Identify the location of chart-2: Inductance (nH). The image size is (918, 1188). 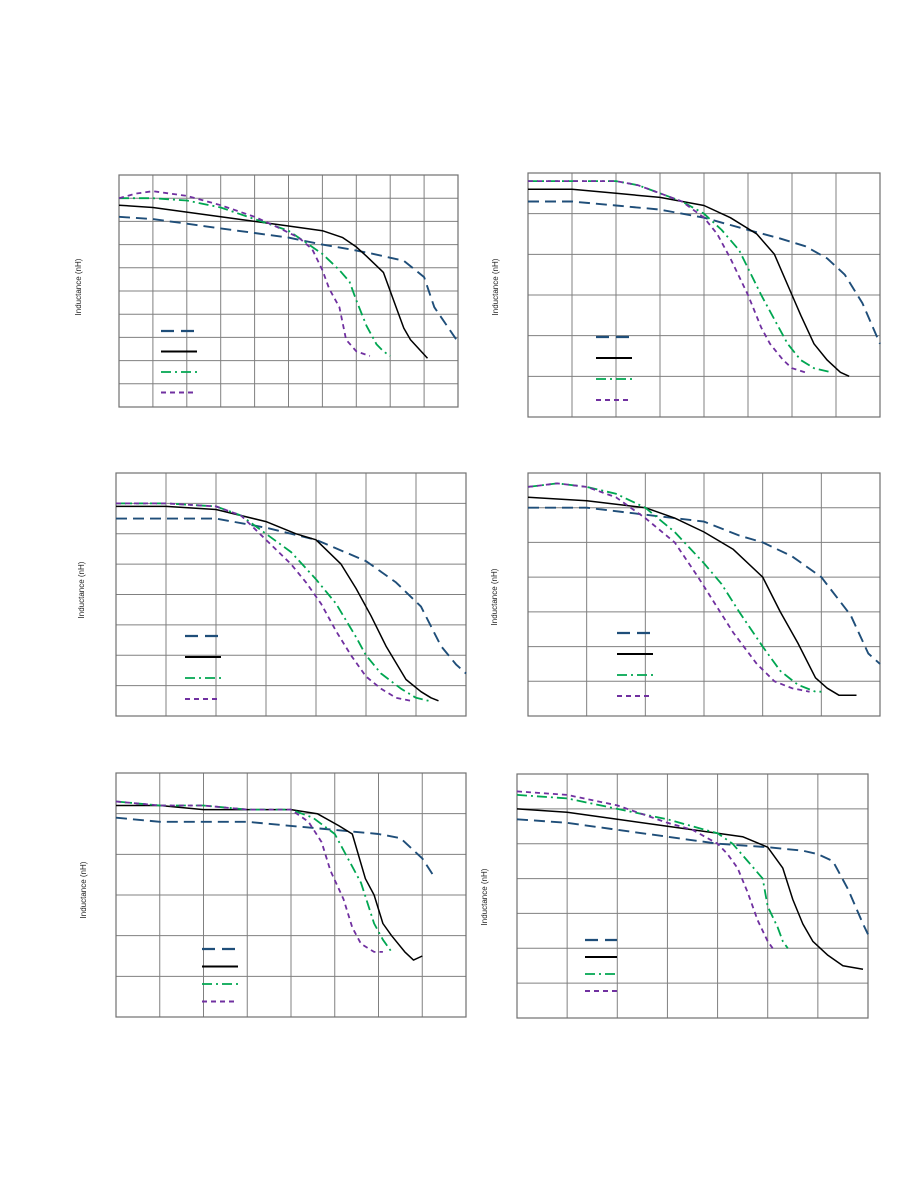
(686, 295).